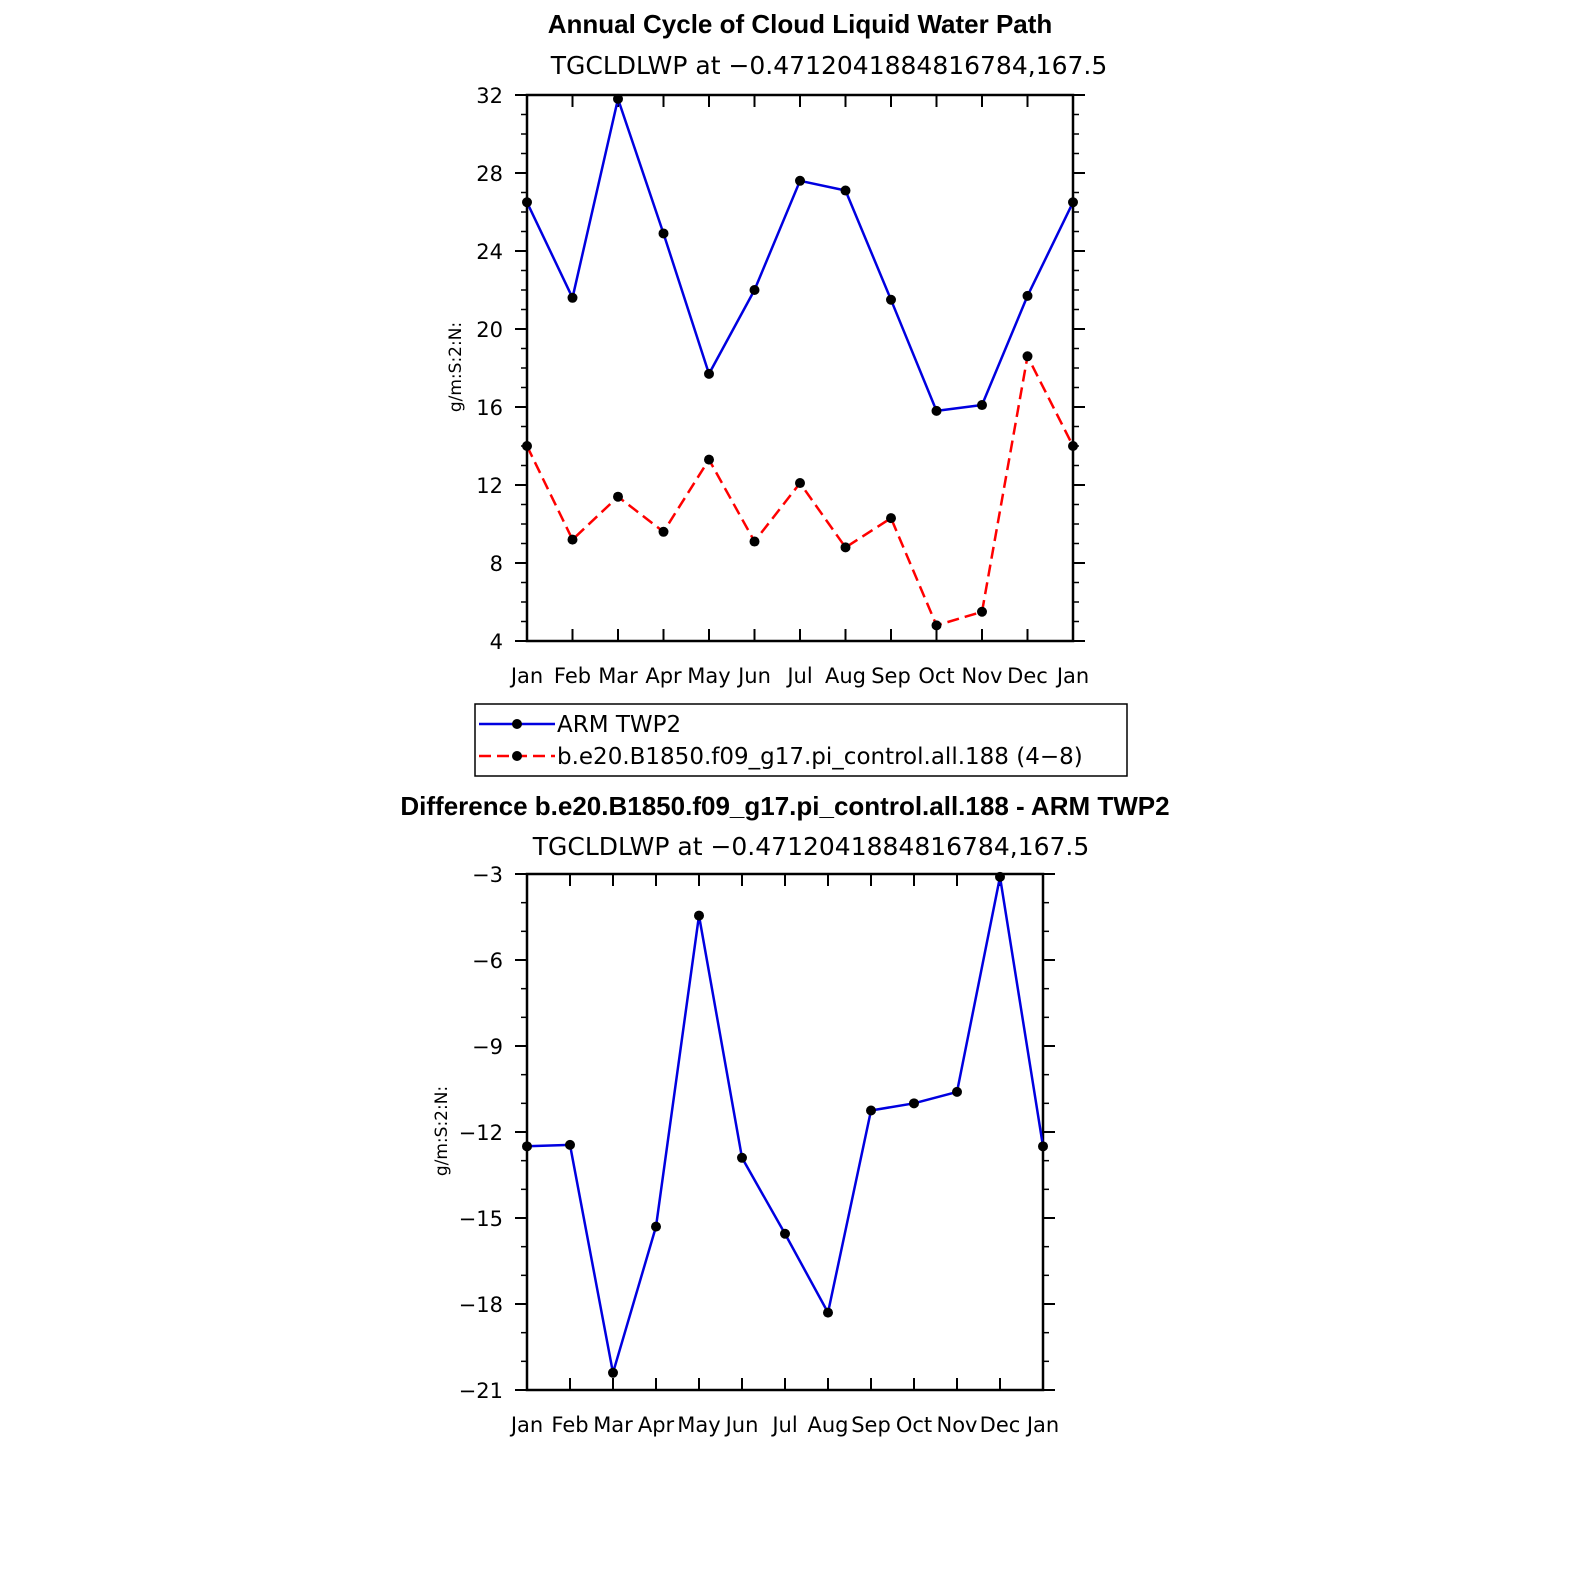 The height and width of the screenshot is (1574, 1574). What do you see at coordinates (489, 486) in the screenshot?
I see `y-tick-label: 12` at bounding box center [489, 486].